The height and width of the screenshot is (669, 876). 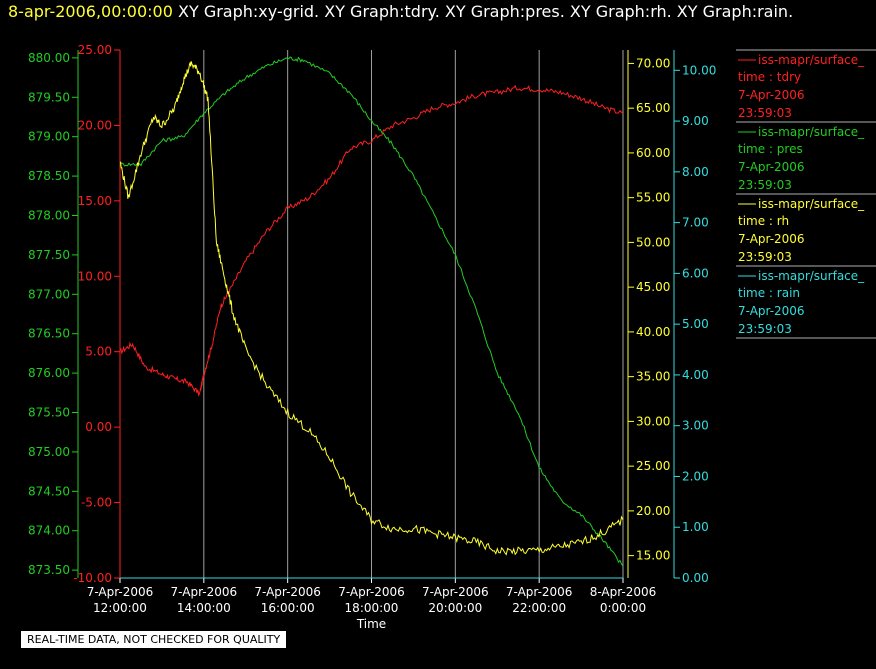 I want to click on tdry-tick-label: 10.00, so click(x=95, y=276).